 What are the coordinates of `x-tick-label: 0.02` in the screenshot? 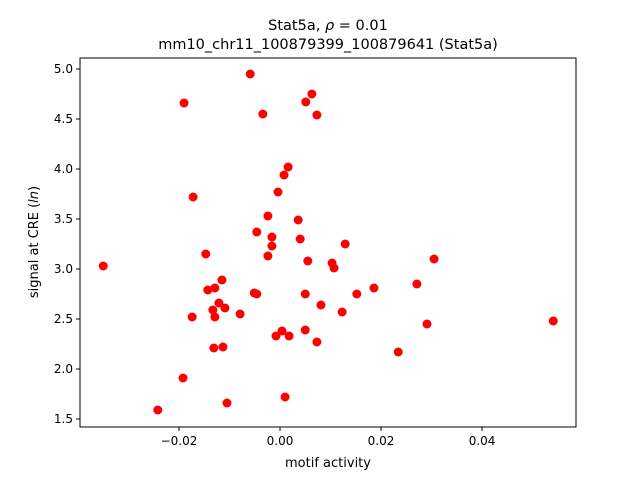 It's located at (381, 441).